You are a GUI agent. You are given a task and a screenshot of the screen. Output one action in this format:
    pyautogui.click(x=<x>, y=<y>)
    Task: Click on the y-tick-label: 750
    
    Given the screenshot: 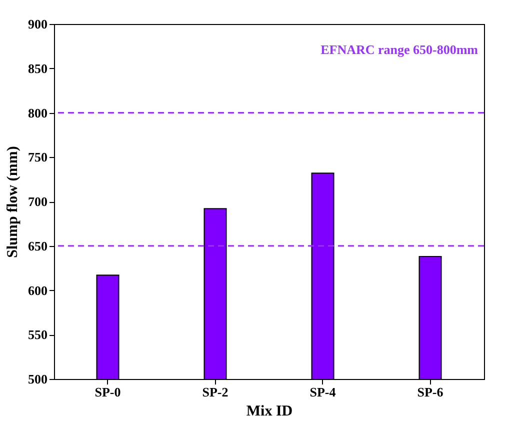 What is the action you would take?
    pyautogui.click(x=38, y=157)
    